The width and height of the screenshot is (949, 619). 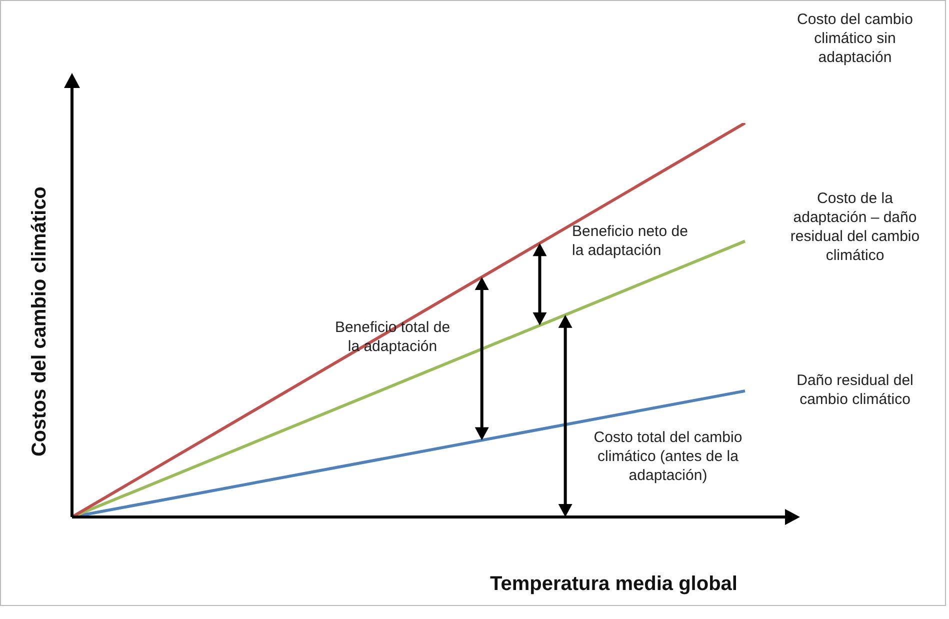 What do you see at coordinates (630, 241) in the screenshot?
I see `annotation: Beneficio neto de la adaptación` at bounding box center [630, 241].